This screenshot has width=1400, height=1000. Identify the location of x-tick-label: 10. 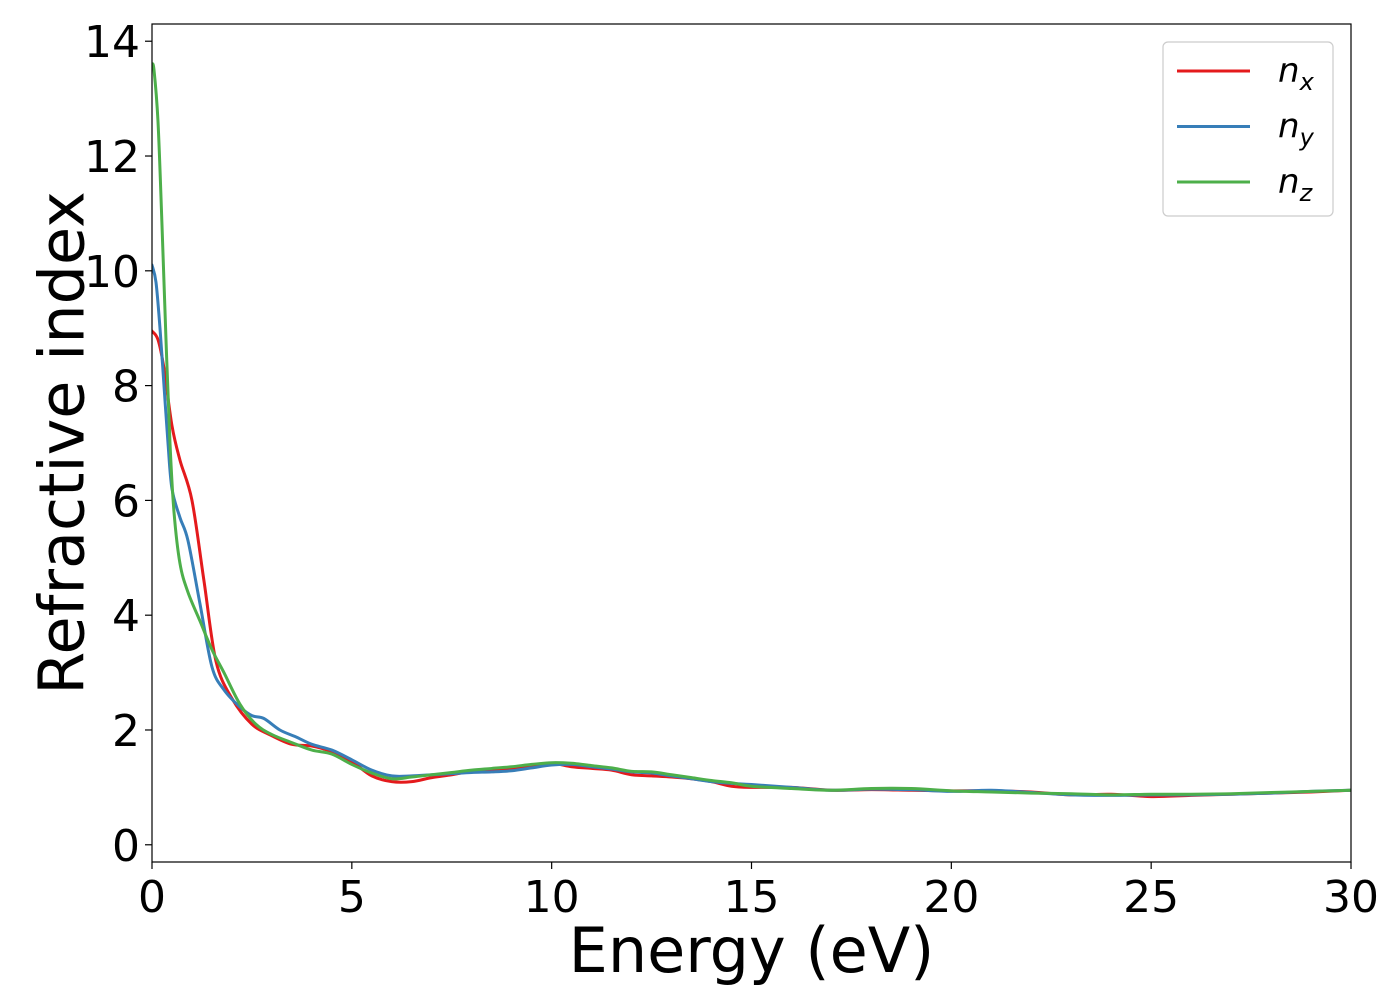
(552, 897).